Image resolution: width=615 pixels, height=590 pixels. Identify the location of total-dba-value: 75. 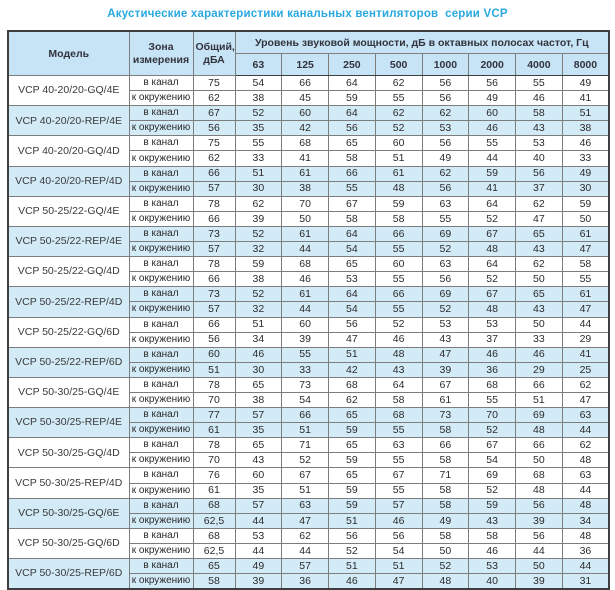
(214, 83).